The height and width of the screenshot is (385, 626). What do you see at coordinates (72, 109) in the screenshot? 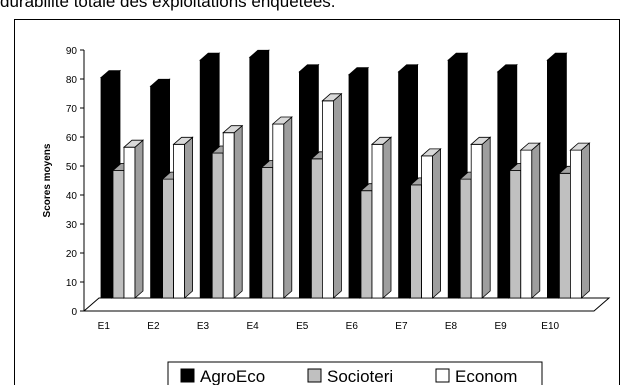
I see `y-tick-label: 70` at bounding box center [72, 109].